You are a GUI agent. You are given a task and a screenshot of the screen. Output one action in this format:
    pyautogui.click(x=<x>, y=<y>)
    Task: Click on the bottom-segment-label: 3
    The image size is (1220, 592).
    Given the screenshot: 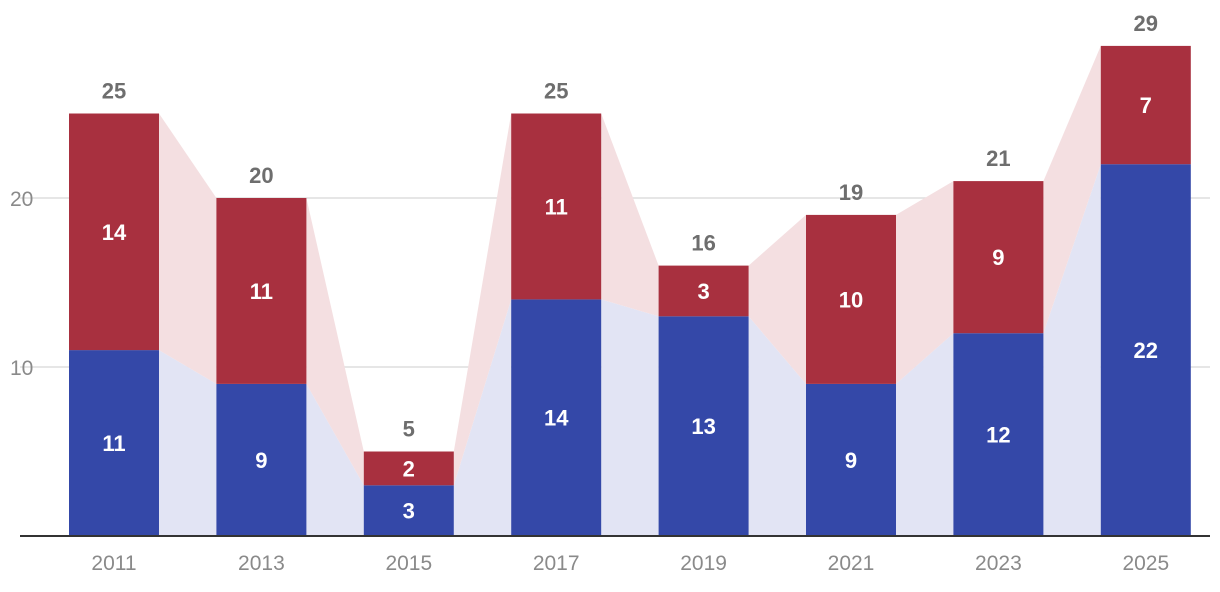 What is the action you would take?
    pyautogui.click(x=409, y=511)
    